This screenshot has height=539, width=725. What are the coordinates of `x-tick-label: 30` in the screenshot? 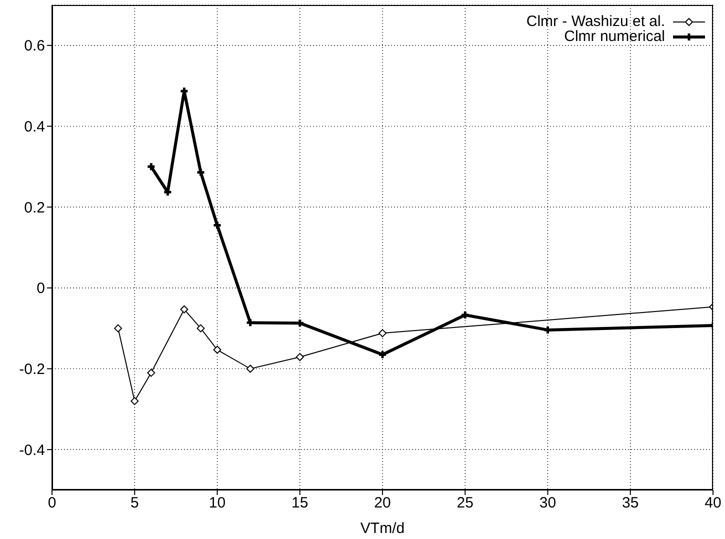 It's located at (547, 503).